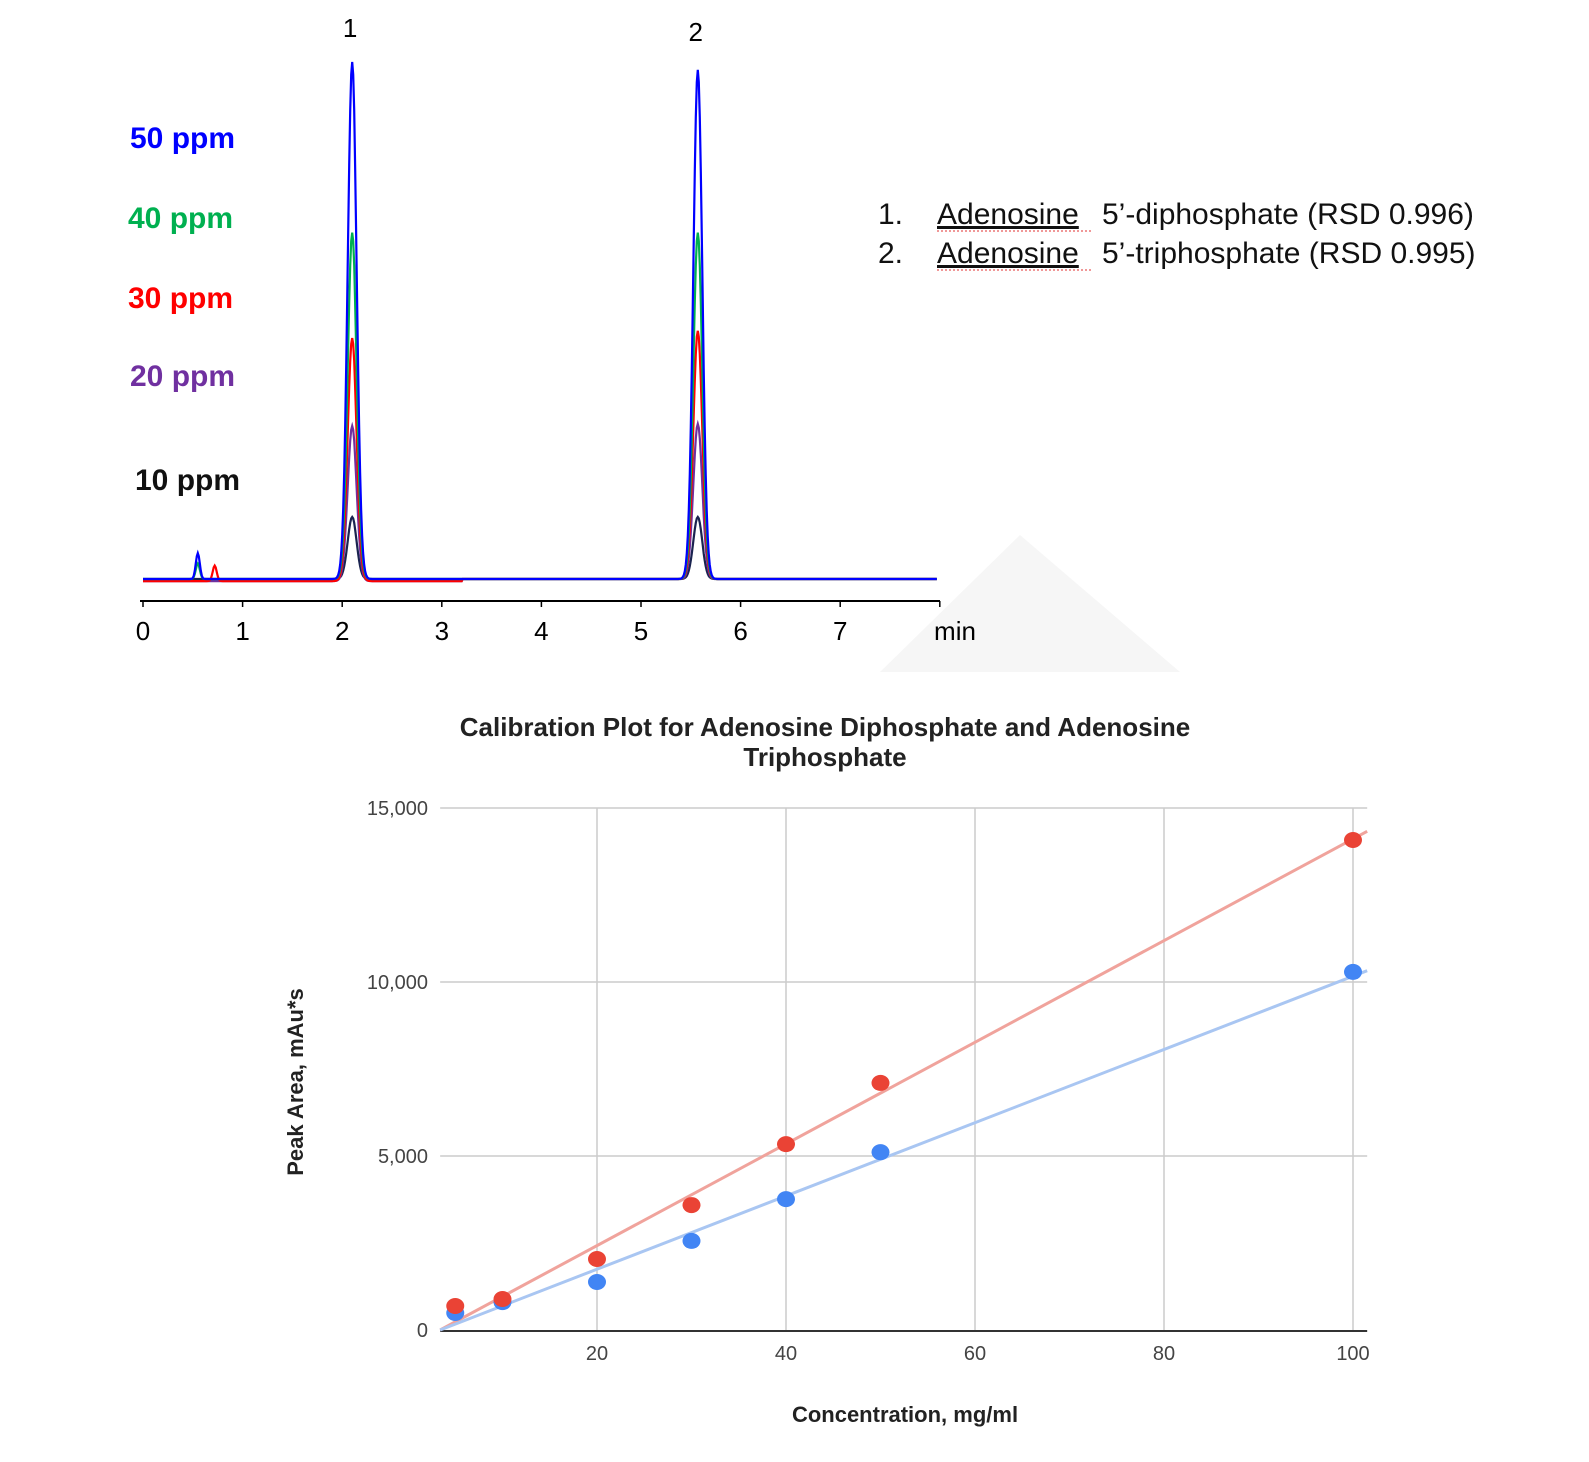 The width and height of the screenshot is (1589, 1462). What do you see at coordinates (541, 631) in the screenshot?
I see `x-tick-label: 4` at bounding box center [541, 631].